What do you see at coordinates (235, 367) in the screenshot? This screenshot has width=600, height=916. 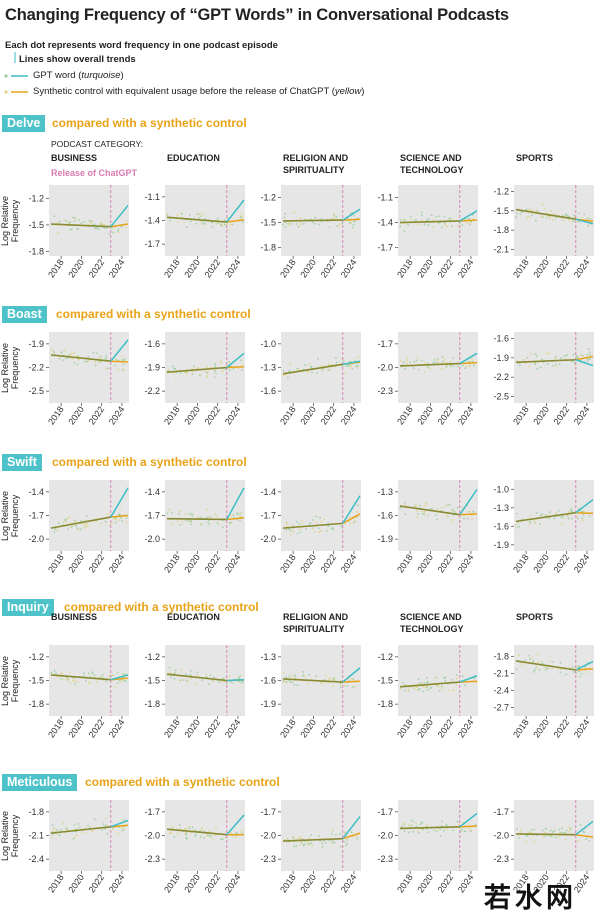 I see `control-trend-line` at bounding box center [235, 367].